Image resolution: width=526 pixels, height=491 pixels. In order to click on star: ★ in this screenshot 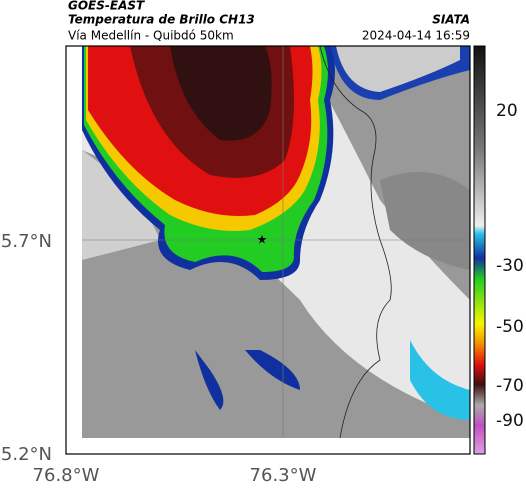, I will do `click(262, 240)`.